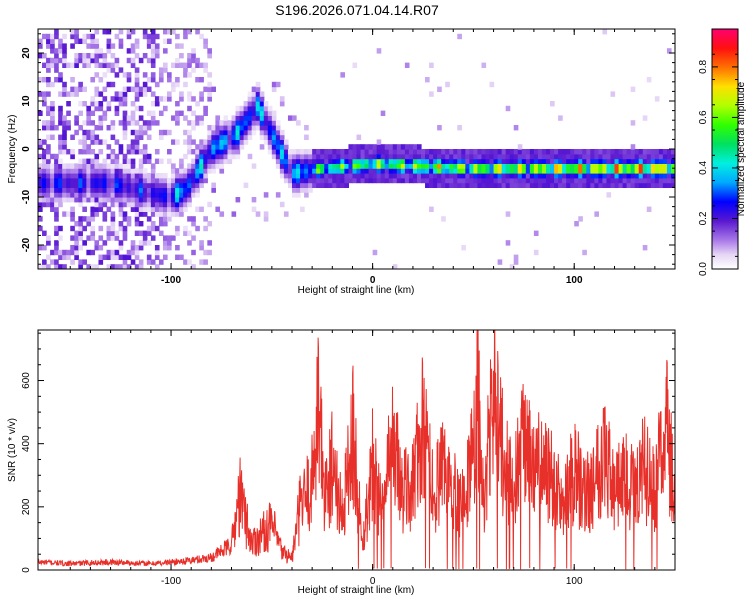  Describe the element at coordinates (356, 290) in the screenshot. I see `spectrogram-x-axis-label: Height of straight line (km)` at that location.